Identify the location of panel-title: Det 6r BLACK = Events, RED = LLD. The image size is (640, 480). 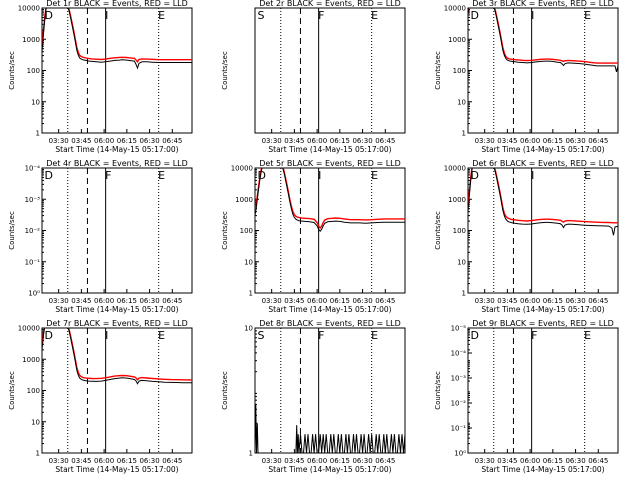
(543, 163).